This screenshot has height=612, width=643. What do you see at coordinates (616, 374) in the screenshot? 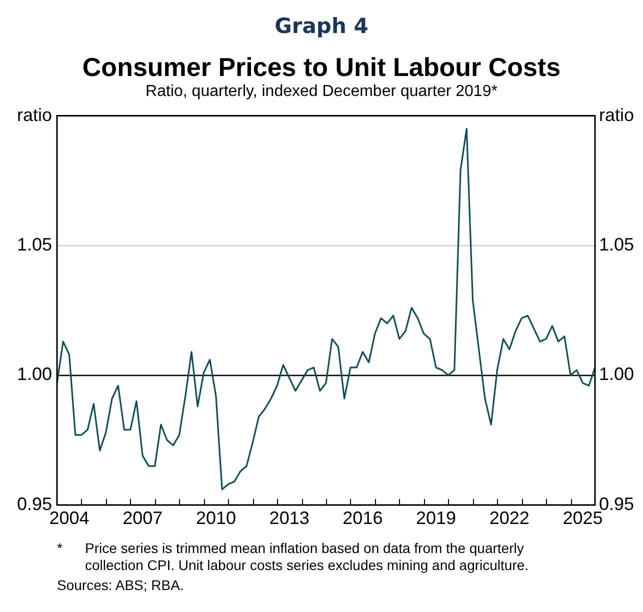
I see `y2-tick-label: 1.00` at bounding box center [616, 374].